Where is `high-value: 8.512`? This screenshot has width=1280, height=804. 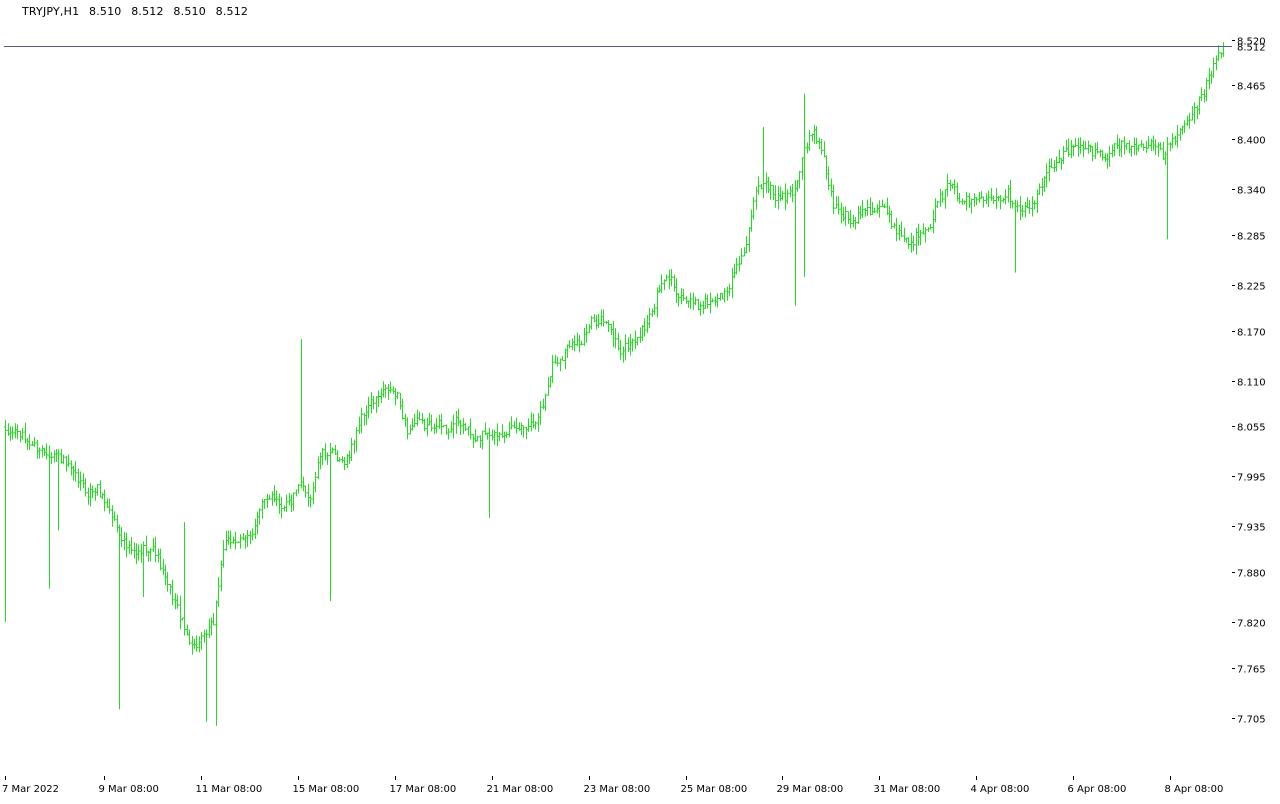 high-value: 8.512 is located at coordinates (147, 11).